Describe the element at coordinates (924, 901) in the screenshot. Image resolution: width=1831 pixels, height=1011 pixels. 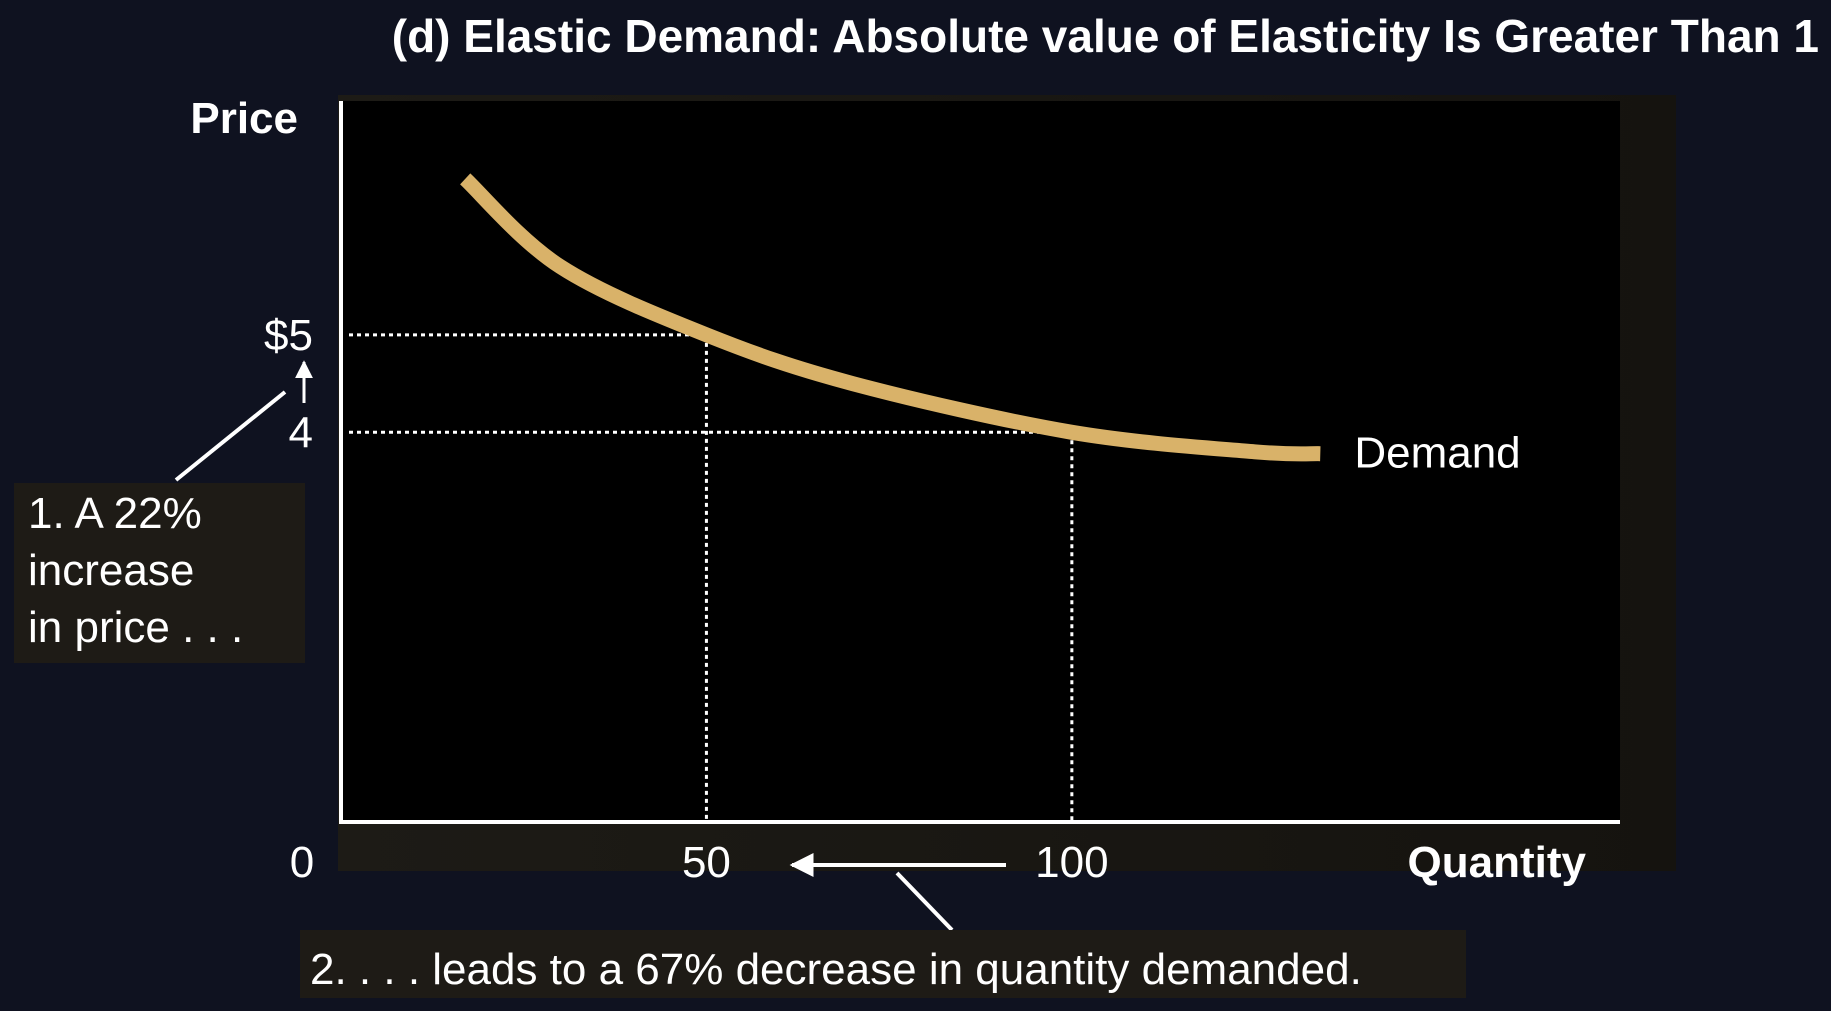
I see `quantity-note-pointer` at that location.